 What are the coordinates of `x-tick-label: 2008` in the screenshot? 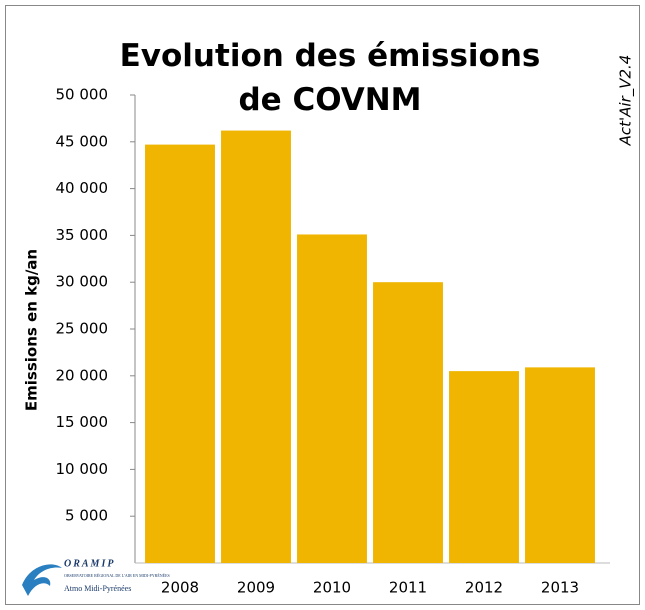 It's located at (180, 588).